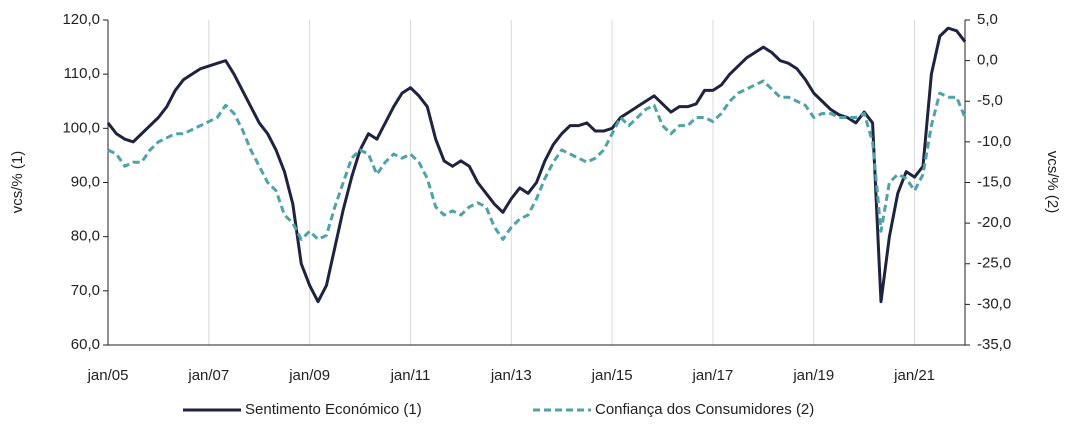  Describe the element at coordinates (990, 100) in the screenshot. I see `y2-tick-label: -5,0` at that location.